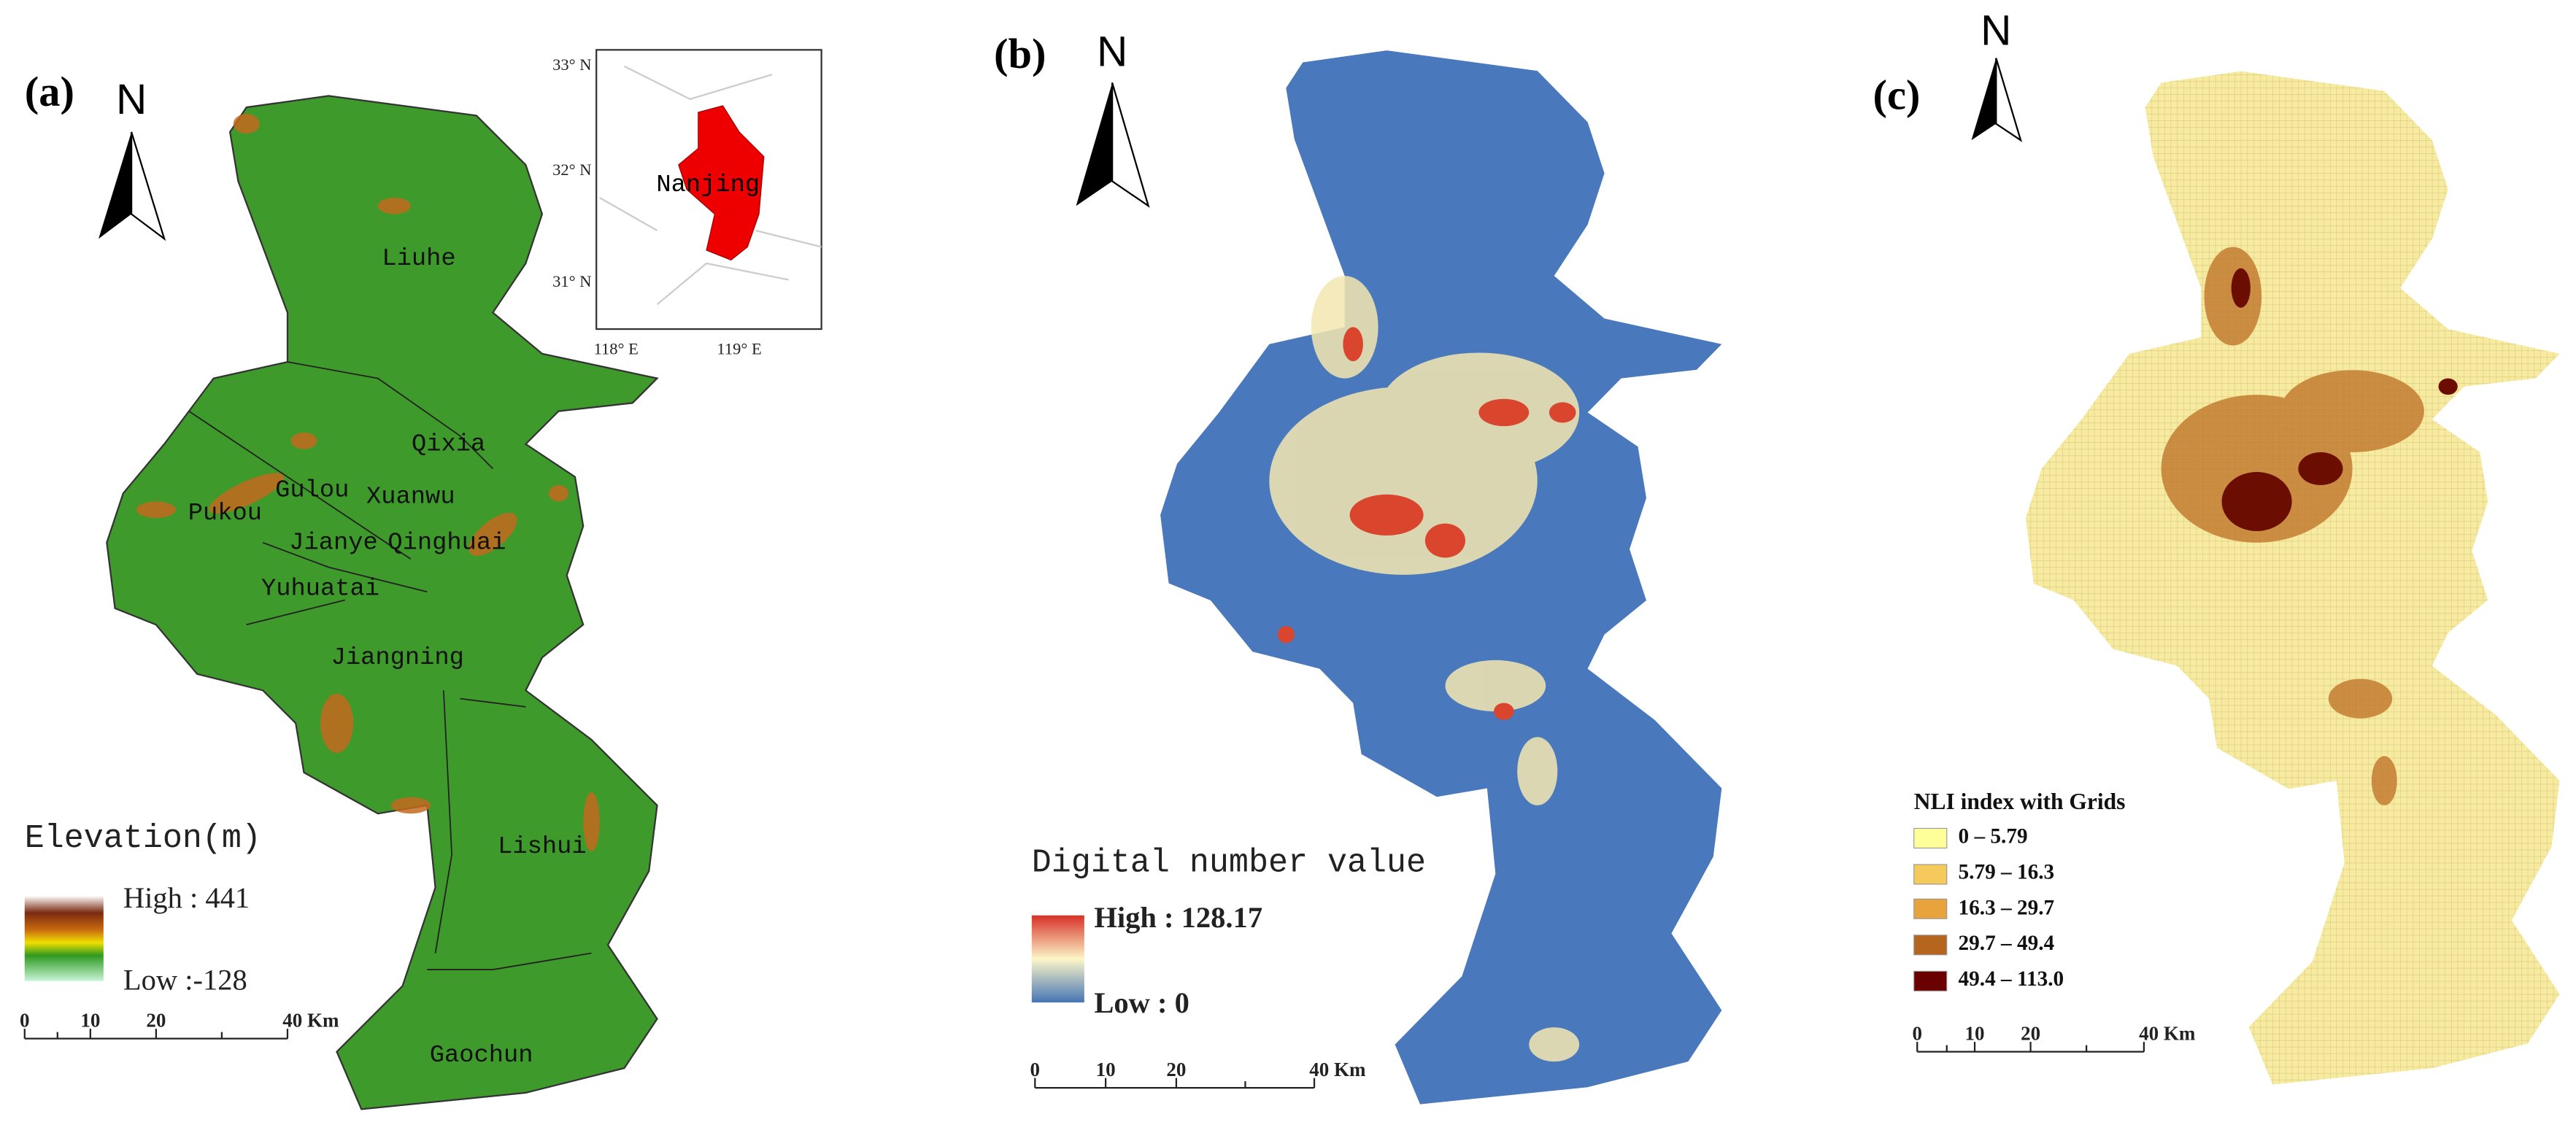 The image size is (2576, 1141). What do you see at coordinates (64, 938) in the screenshot?
I see `elevation-ramp` at bounding box center [64, 938].